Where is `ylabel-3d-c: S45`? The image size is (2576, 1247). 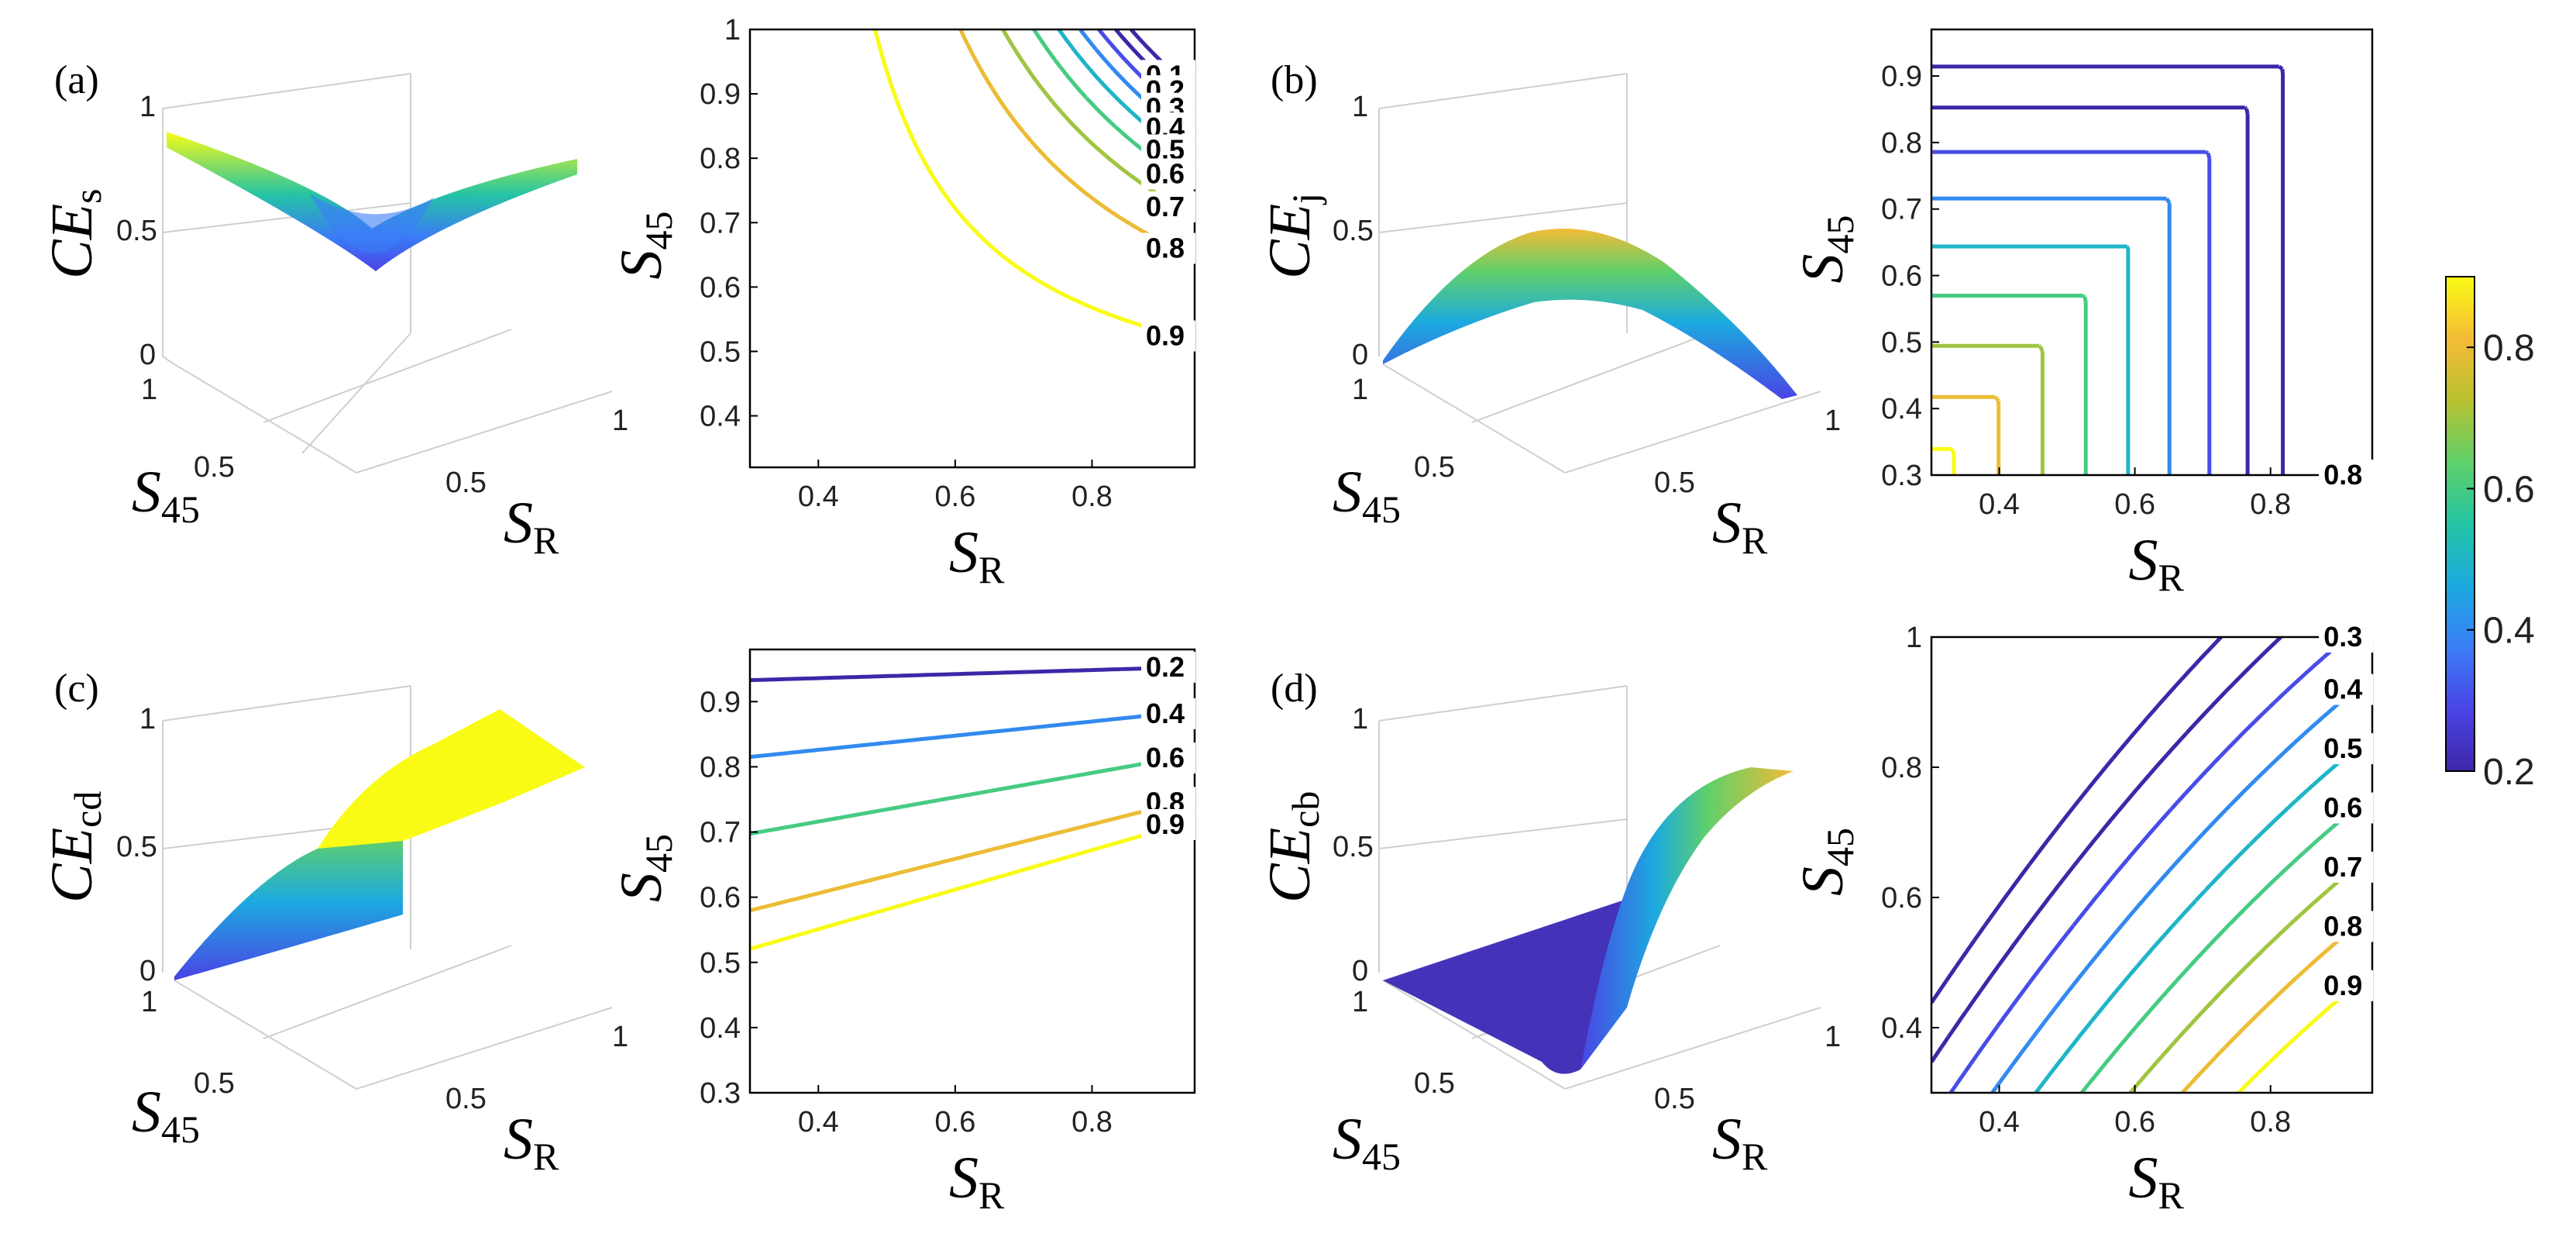
ylabel-3d-c: S45 is located at coordinates (166, 1115).